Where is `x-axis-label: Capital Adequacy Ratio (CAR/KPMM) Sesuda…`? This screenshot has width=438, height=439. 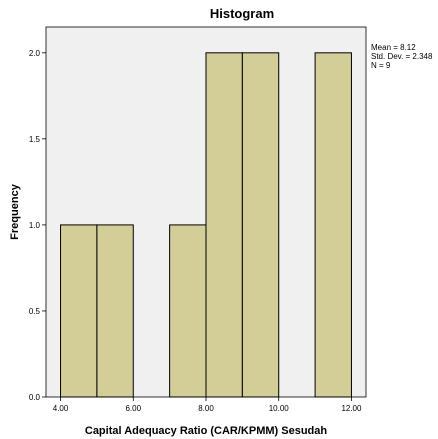
x-axis-label: Capital Adequacy Ratio (CAR/KPMM) Sesuda… is located at coordinates (206, 431).